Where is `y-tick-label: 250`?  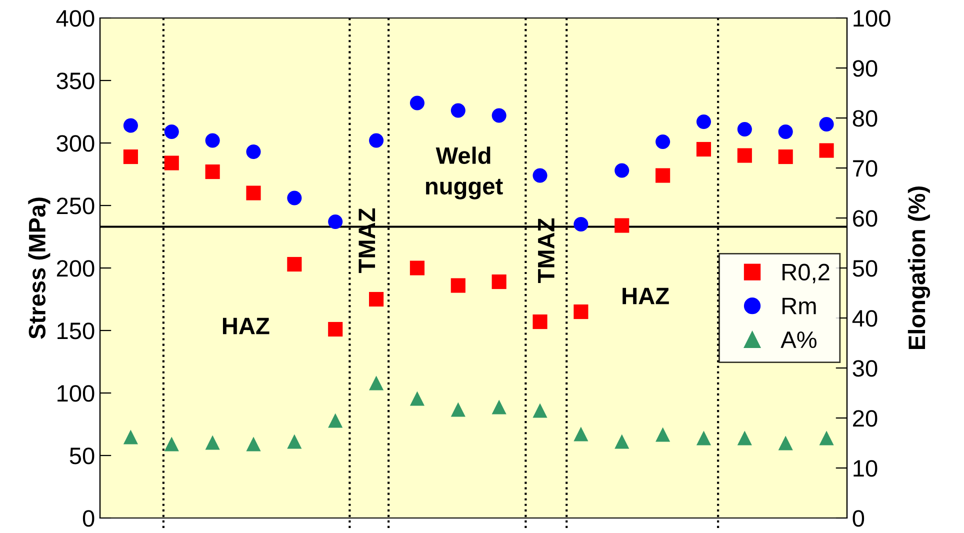
y-tick-label: 250 is located at coordinates (75, 206).